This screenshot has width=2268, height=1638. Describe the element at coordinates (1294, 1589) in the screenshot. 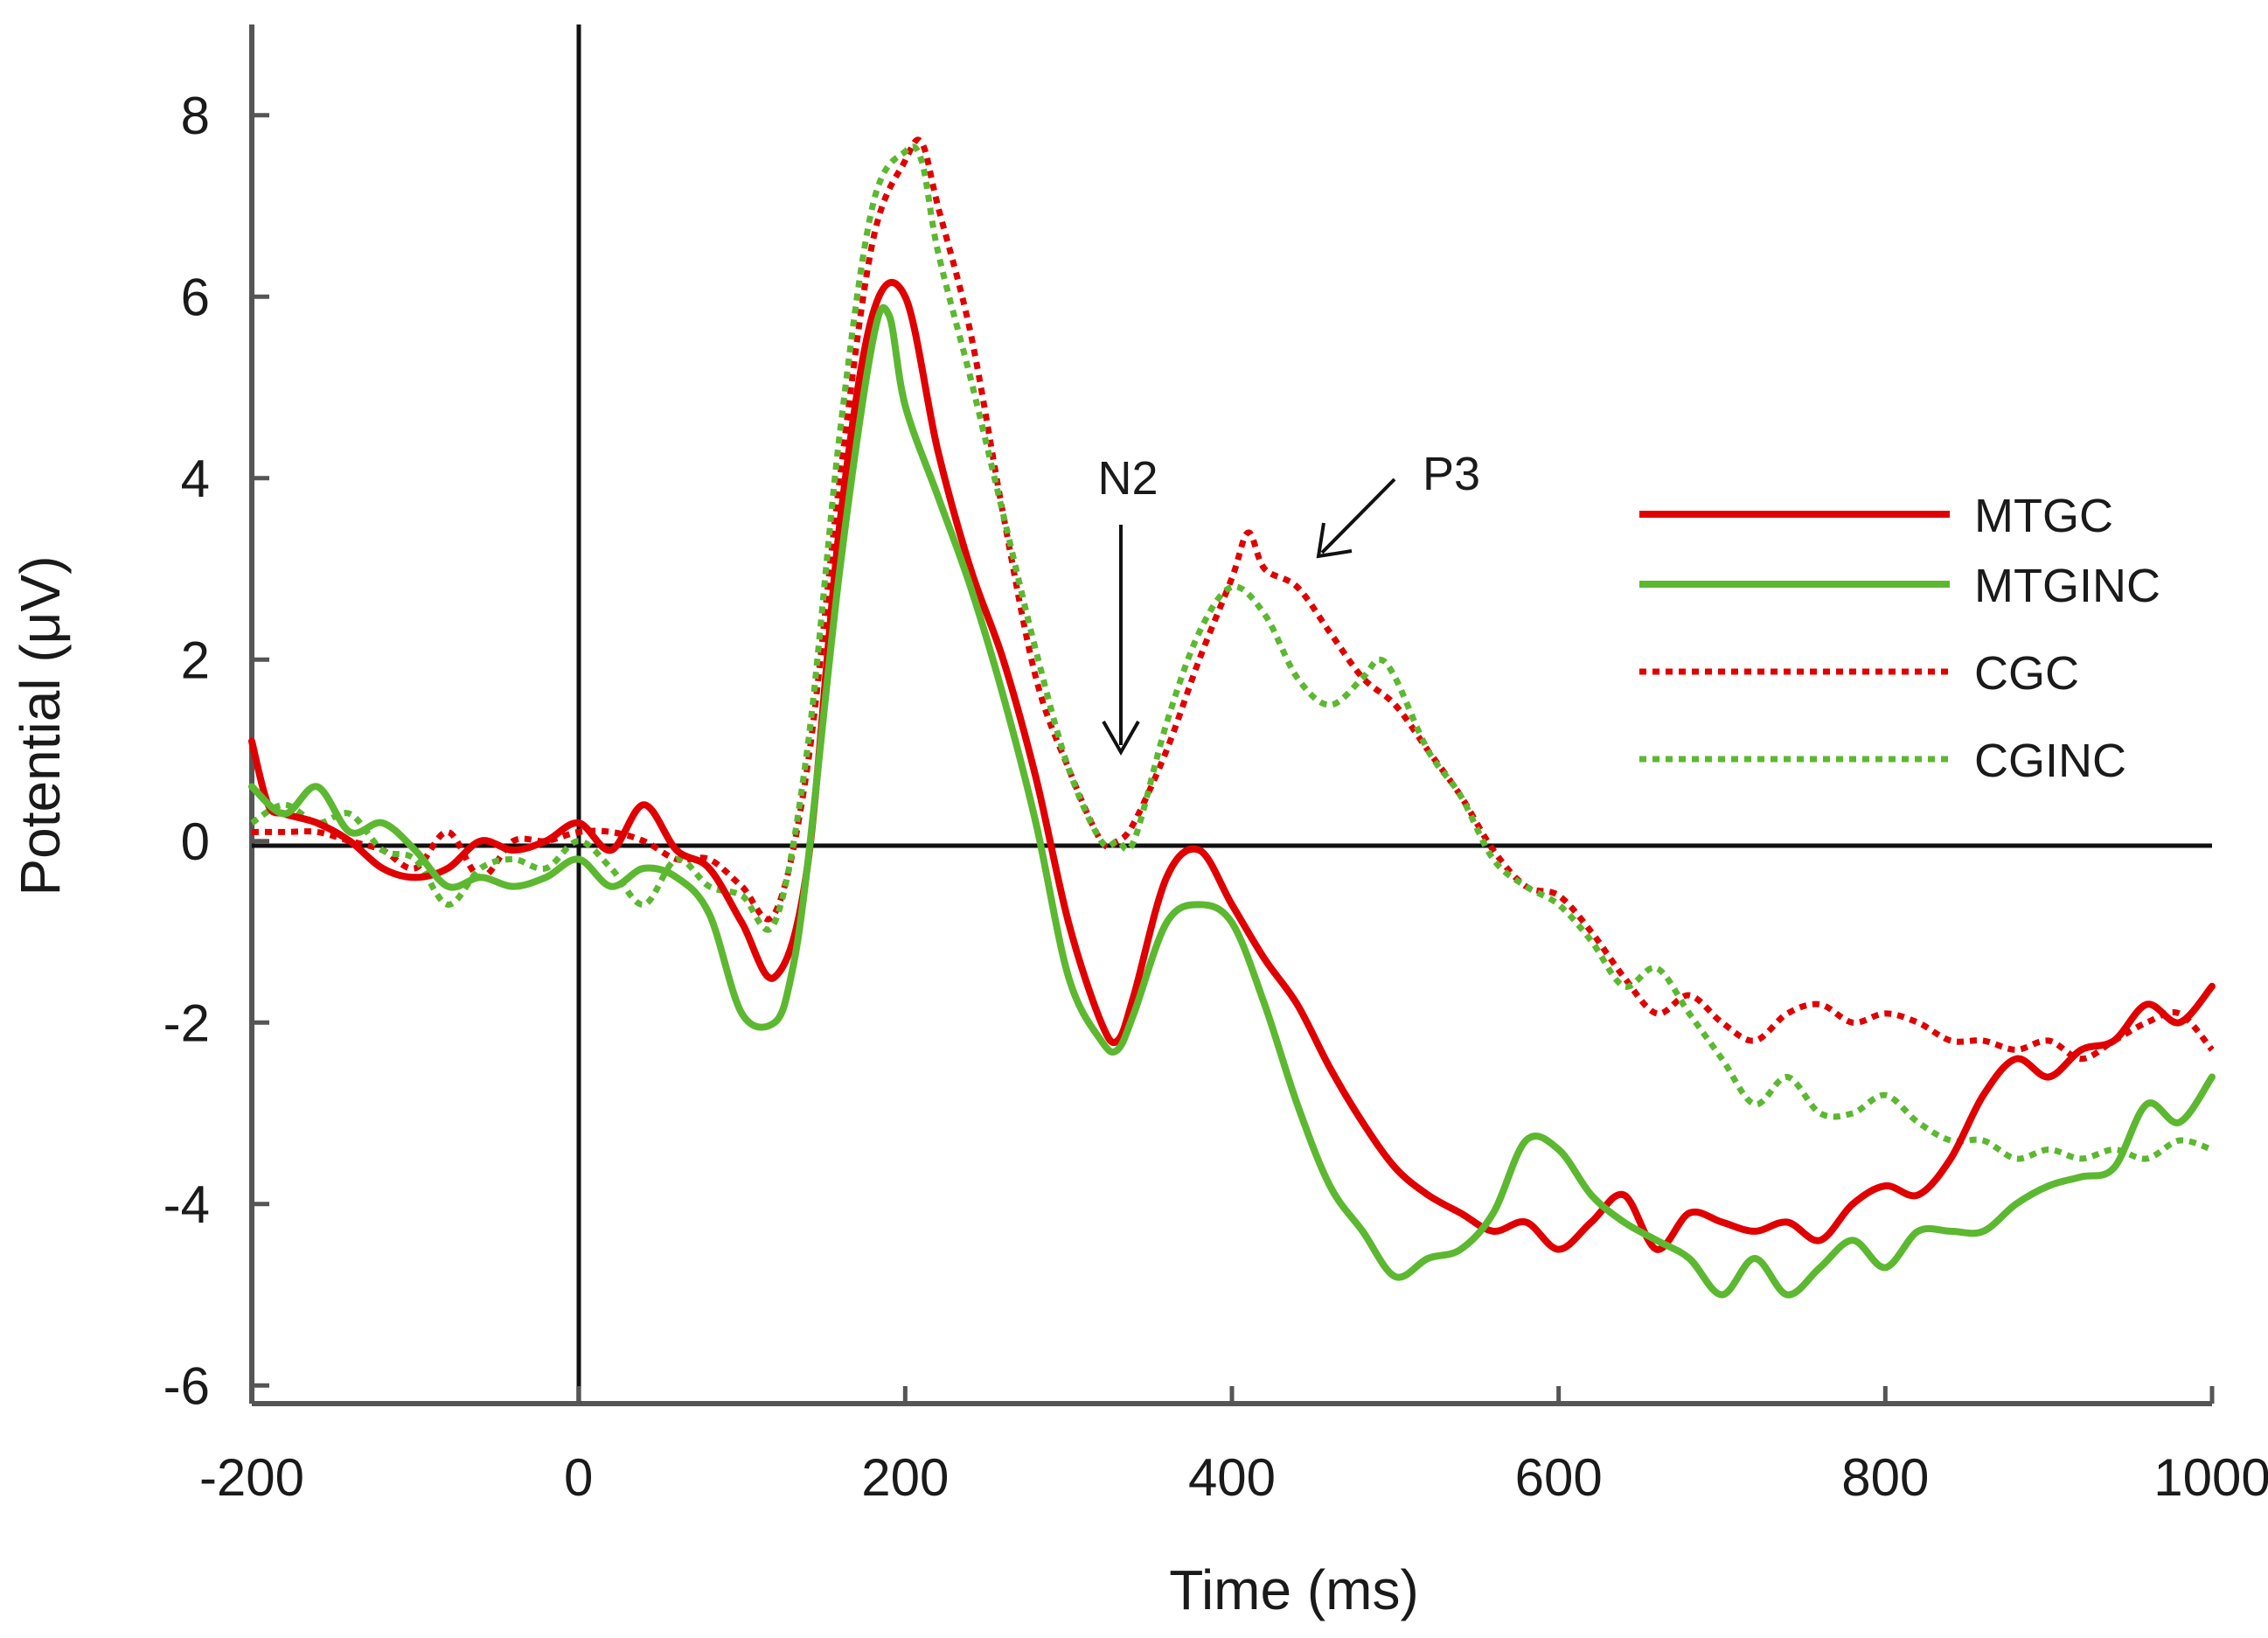

I see `x-axis-title: Time (ms)` at that location.